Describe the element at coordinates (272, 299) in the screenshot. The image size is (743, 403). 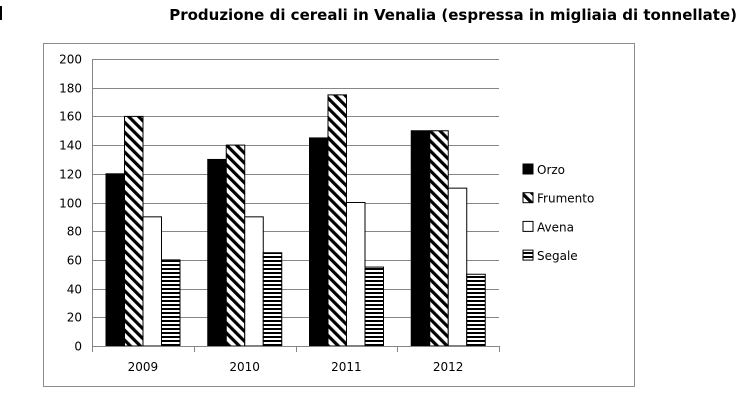
I see `bar-segale-2010` at that location.